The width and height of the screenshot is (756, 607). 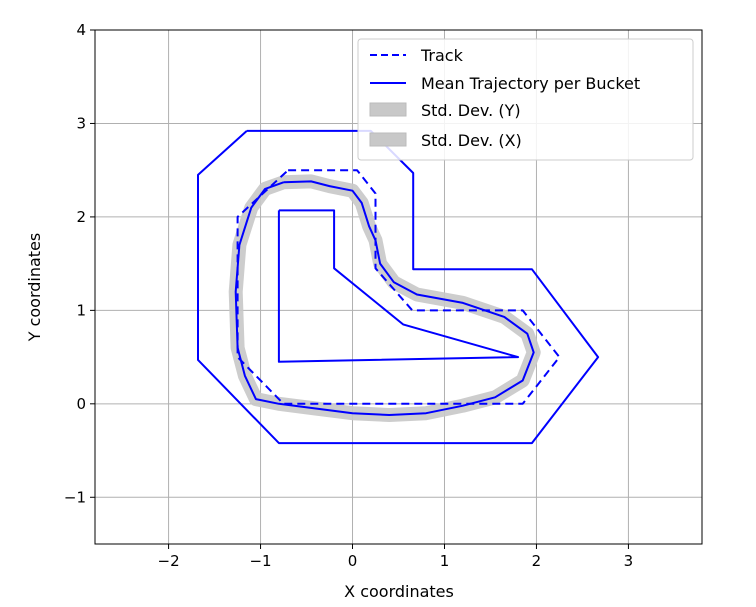 I want to click on x-tick-label: 2, so click(x=537, y=561).